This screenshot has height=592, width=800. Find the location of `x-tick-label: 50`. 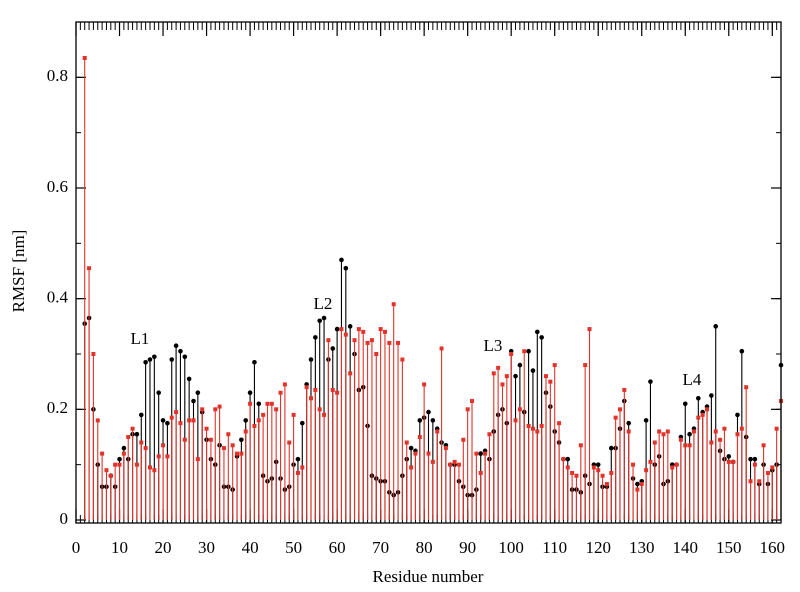

x-tick-label: 50 is located at coordinates (293, 547).